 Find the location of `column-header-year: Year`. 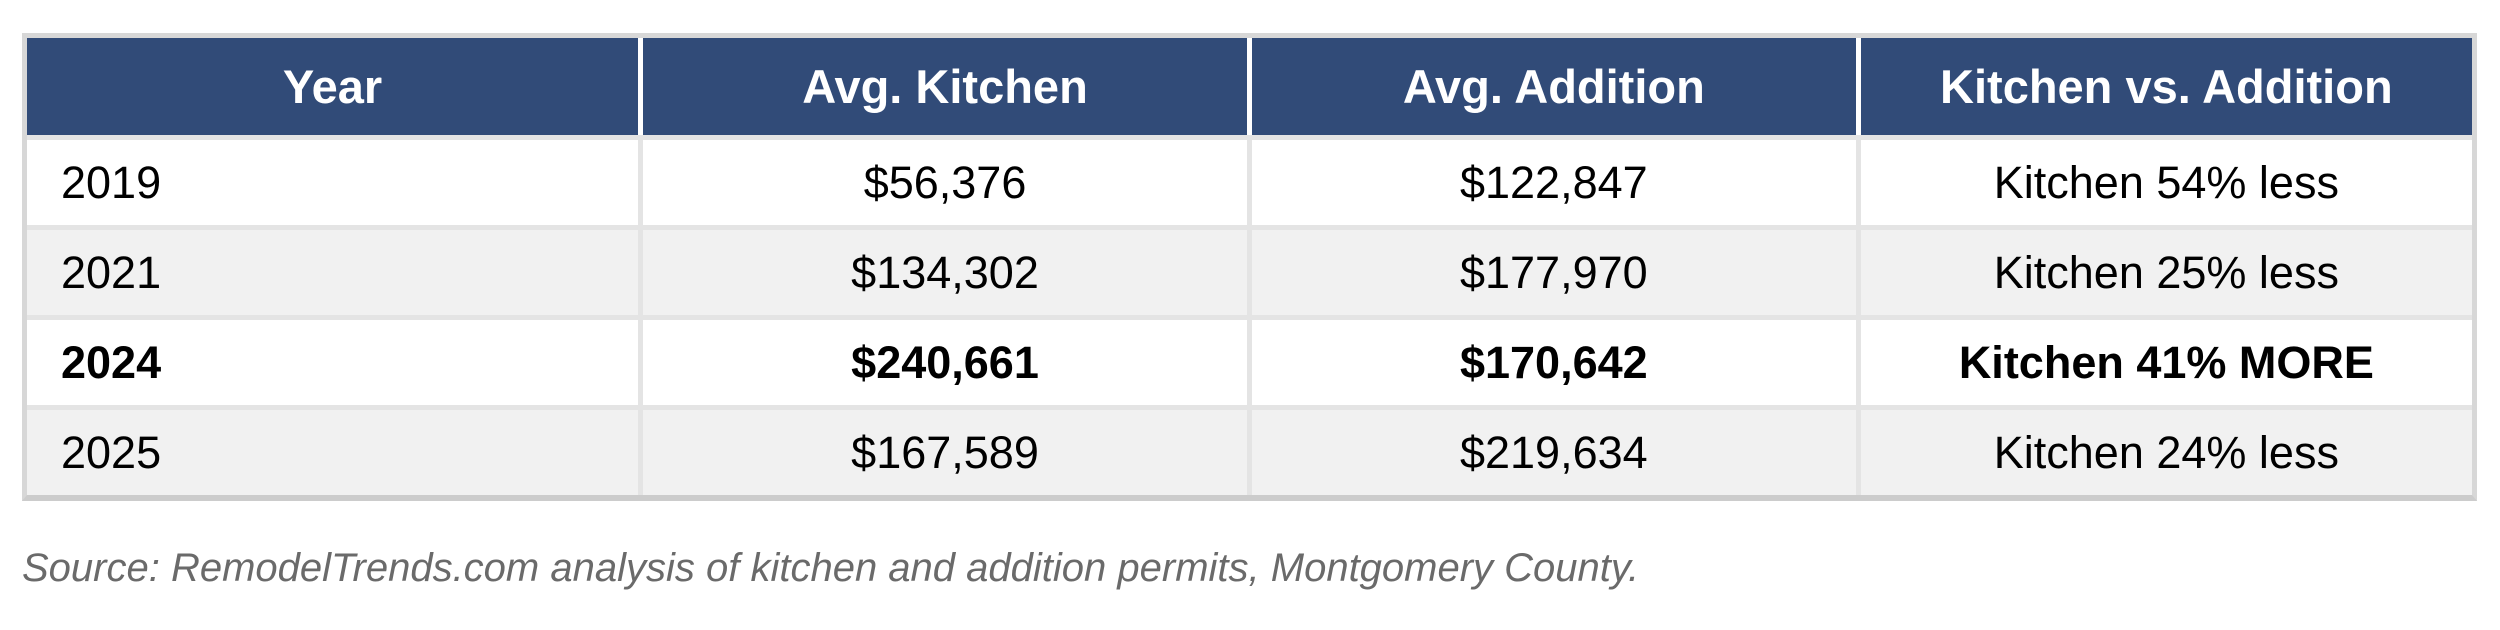

column-header-year: Year is located at coordinates (335, 86).